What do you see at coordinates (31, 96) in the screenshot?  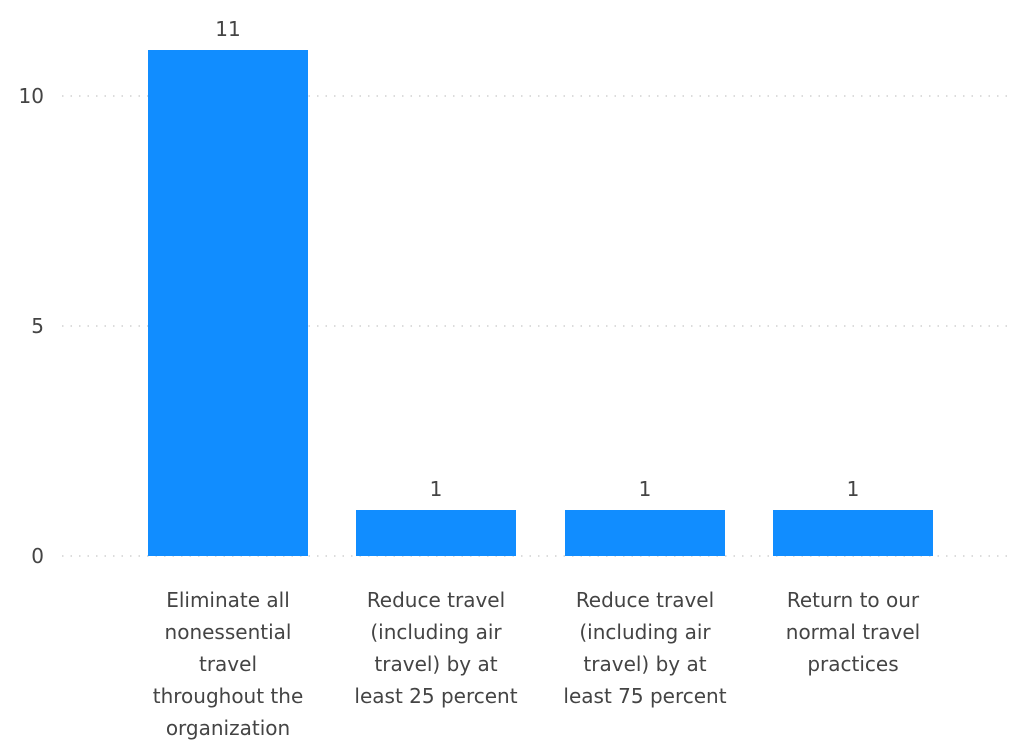 I see `y-tick-label: 10` at bounding box center [31, 96].